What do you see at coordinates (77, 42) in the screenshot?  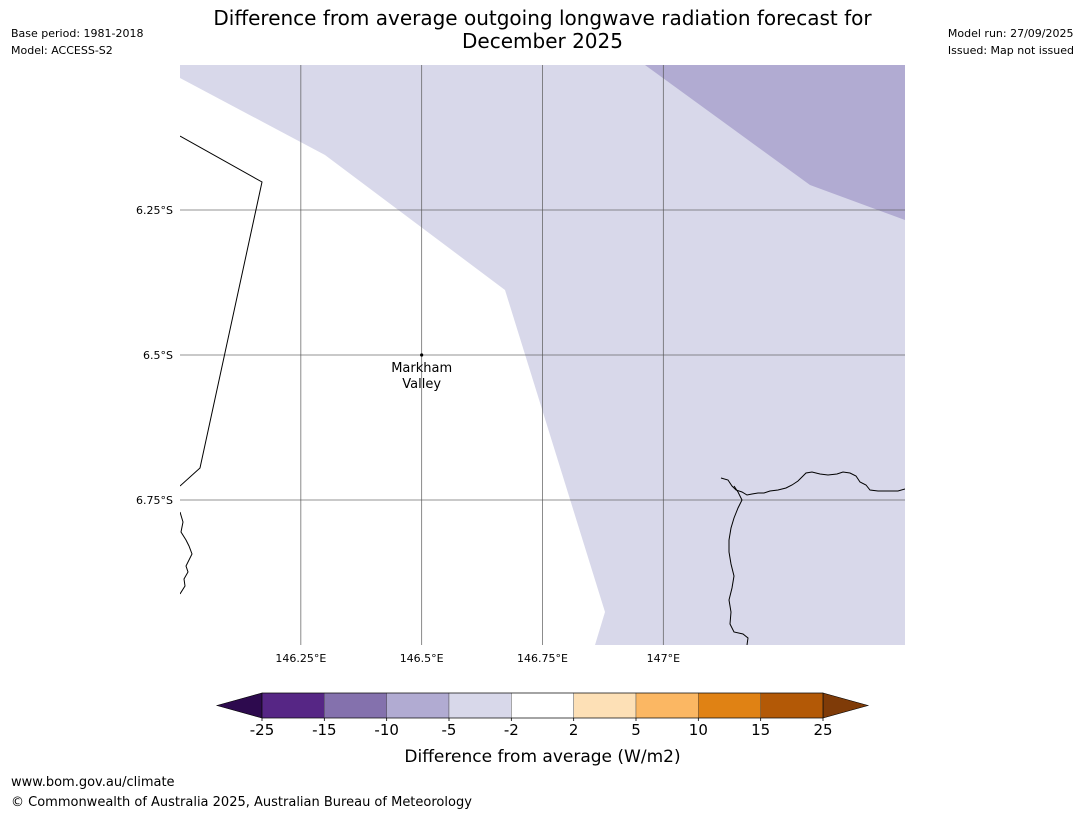 I see `metadata-left: Base period: 1981-2018 Model: ACCESS-S2` at bounding box center [77, 42].